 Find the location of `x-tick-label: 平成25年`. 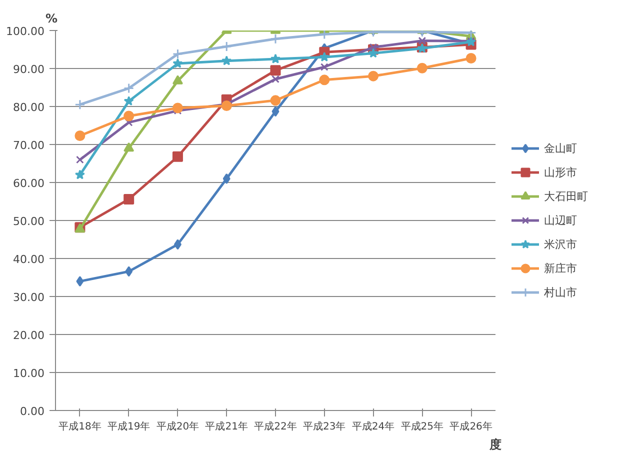

x-tick-label: 平成25年 is located at coordinates (422, 426).